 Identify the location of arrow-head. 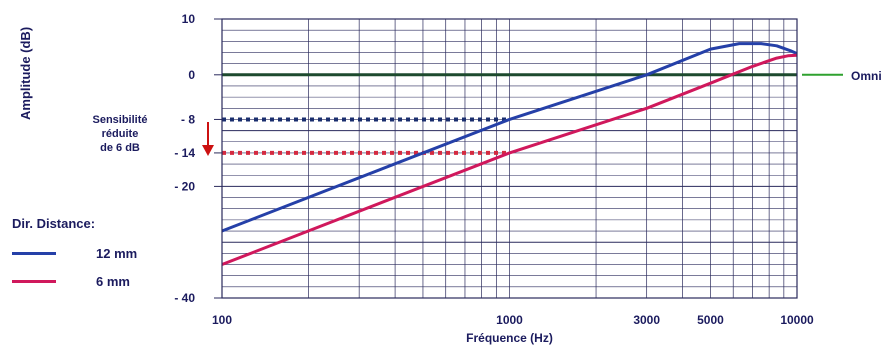
(208, 150).